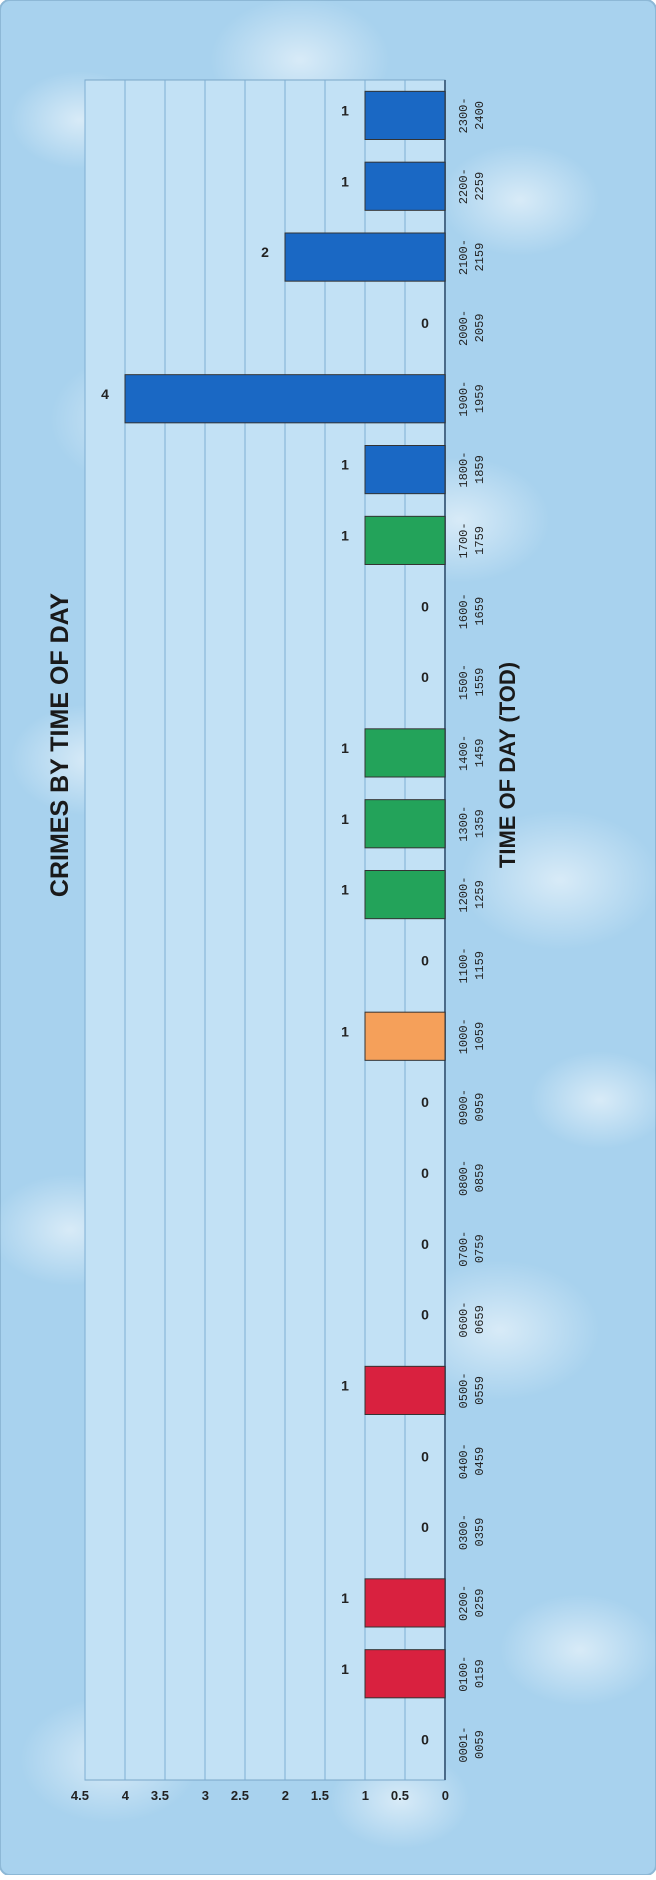 Image resolution: width=656 pixels, height=1880 pixels. What do you see at coordinates (464, 470) in the screenshot?
I see `x-tick-label: 1800-` at bounding box center [464, 470].